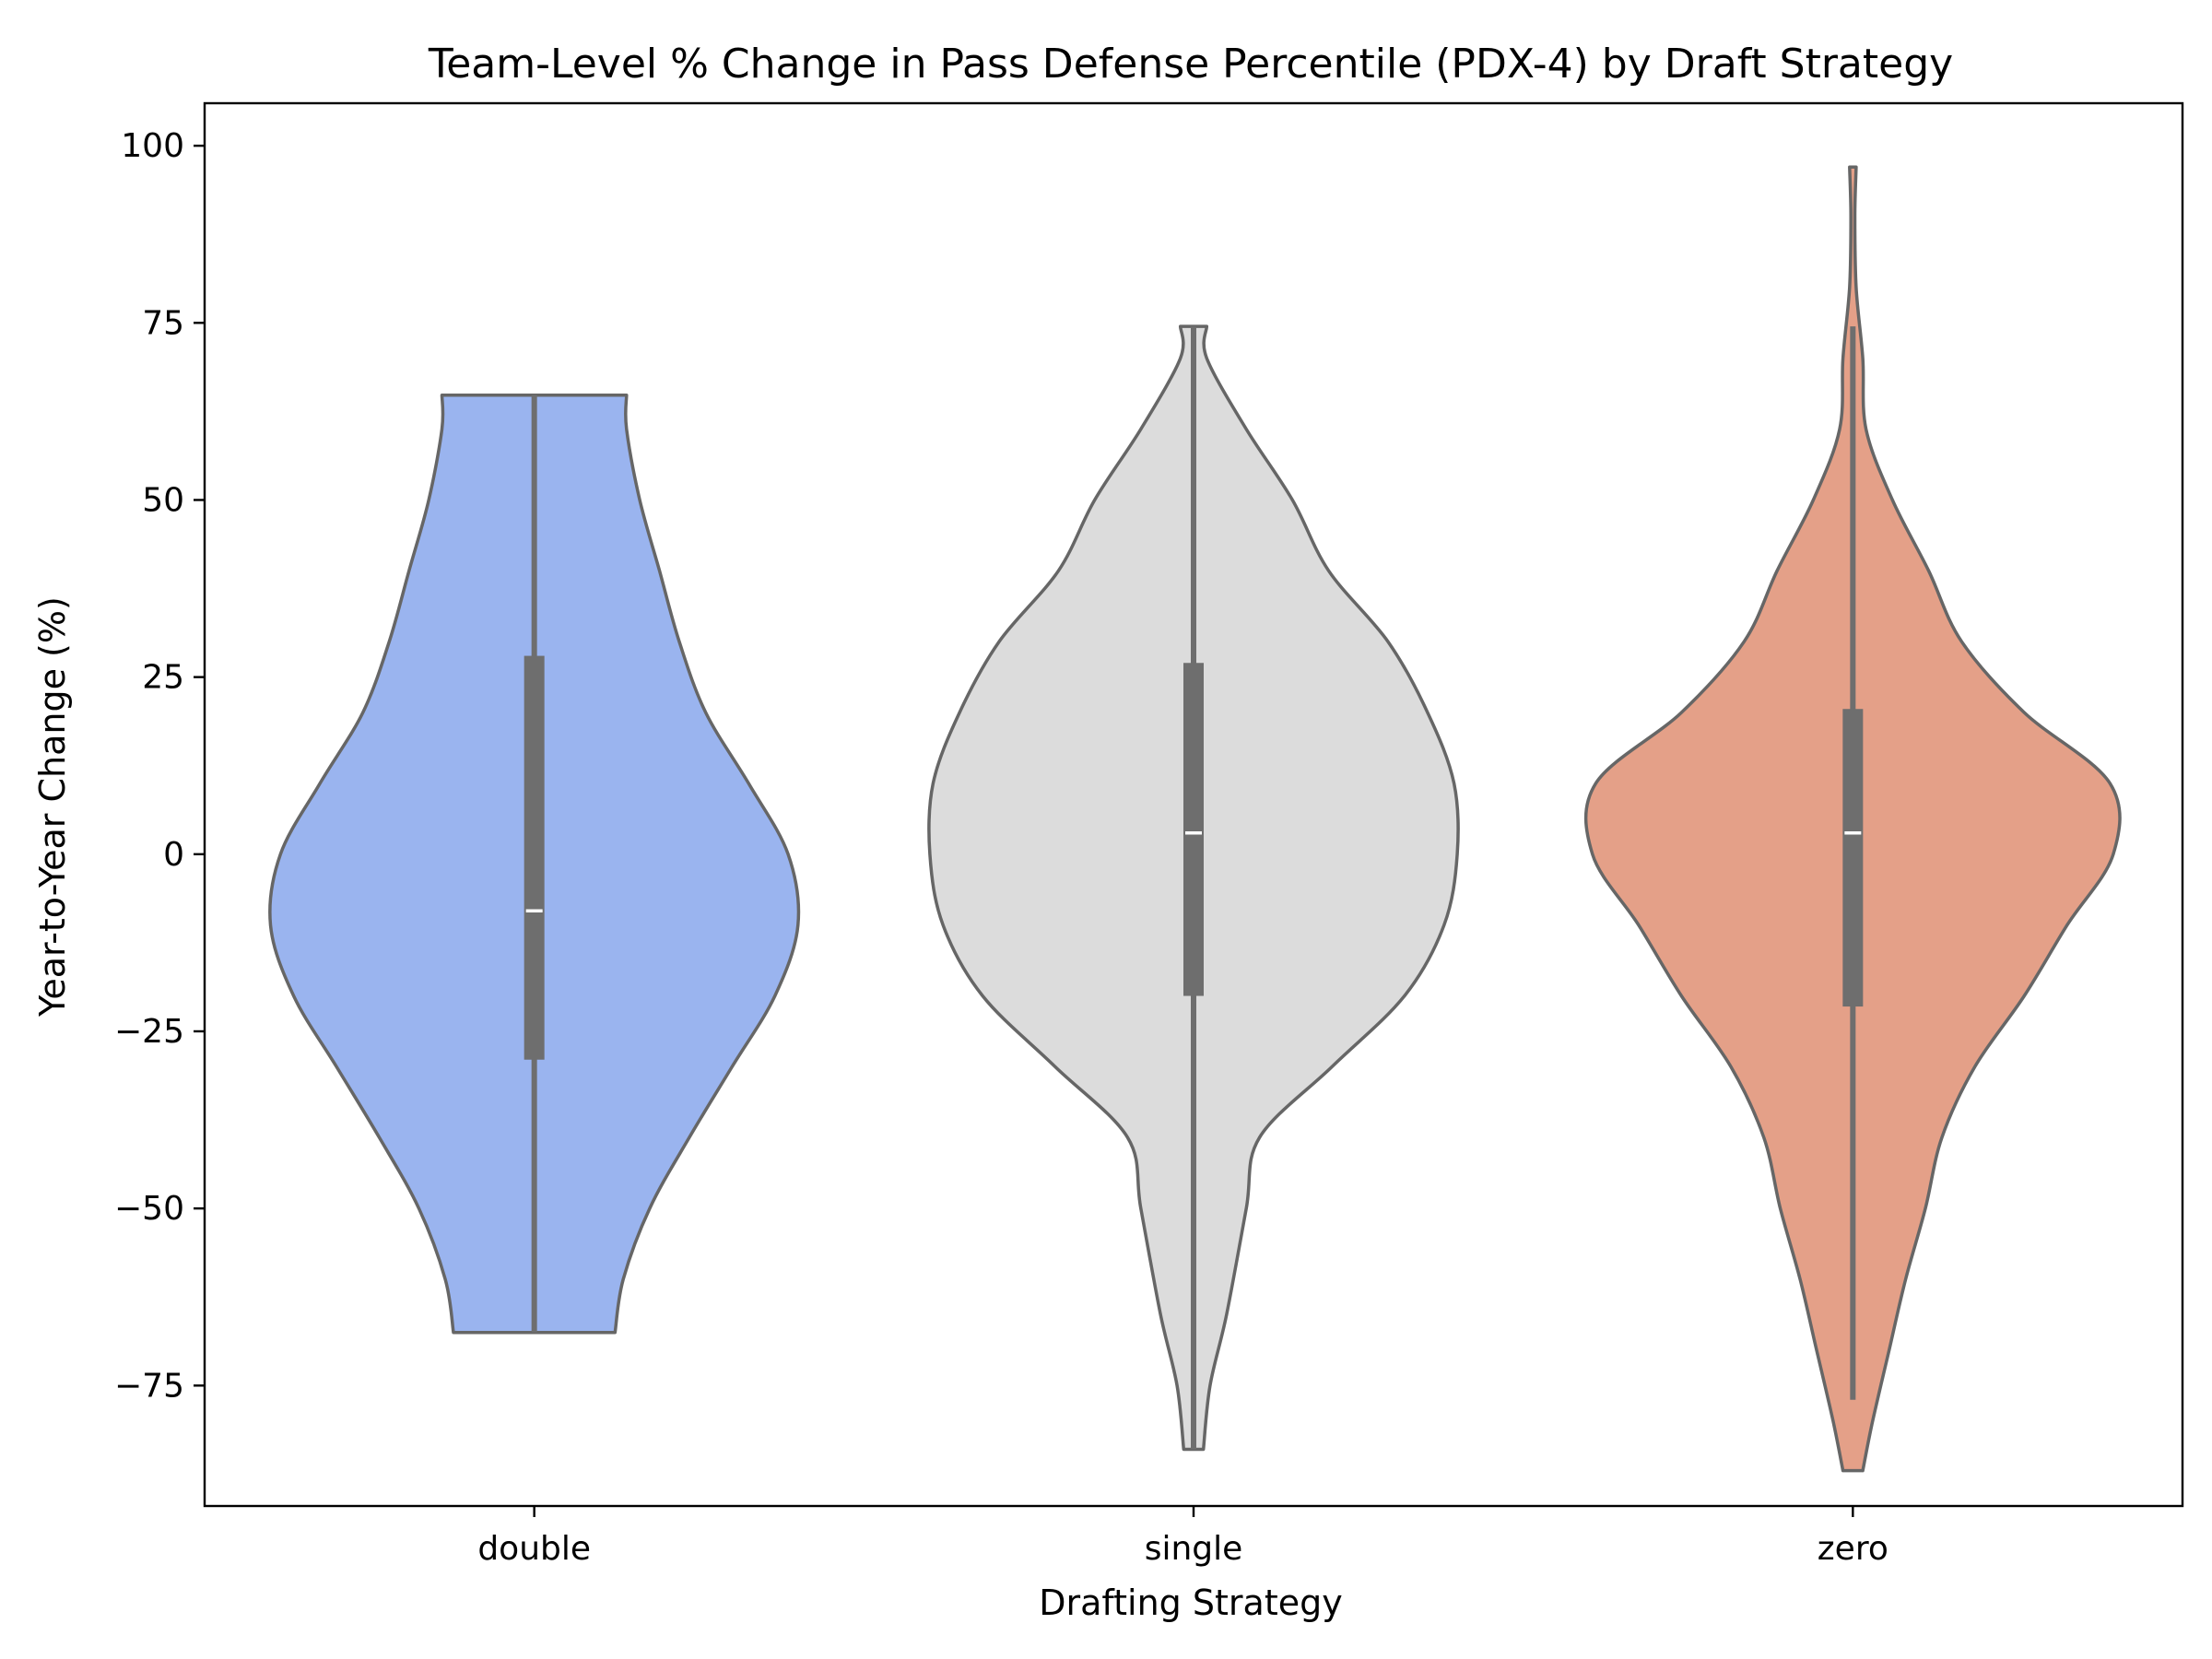 The width and height of the screenshot is (2212, 1659). Describe the element at coordinates (152, 146) in the screenshot. I see `y-tick-label: 100` at that location.